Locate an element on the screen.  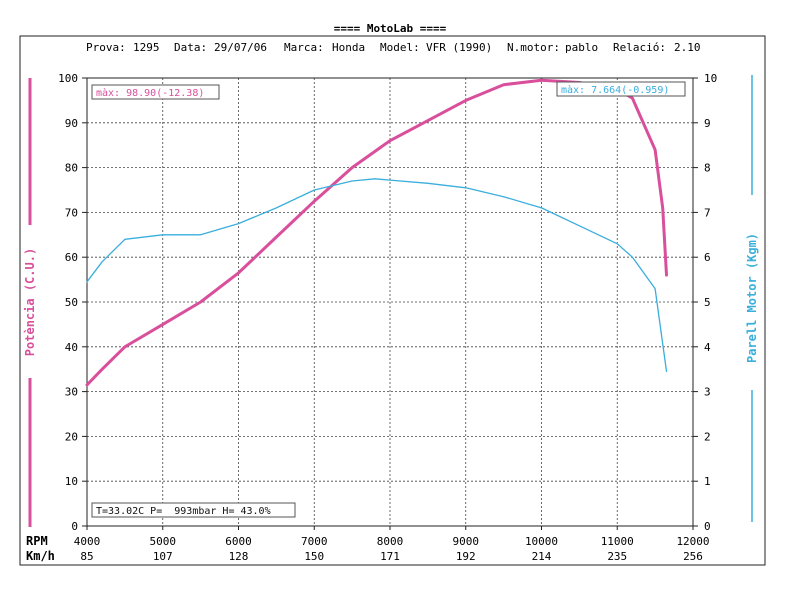
nmotor-label: N.motor: is located at coordinates (533, 47).